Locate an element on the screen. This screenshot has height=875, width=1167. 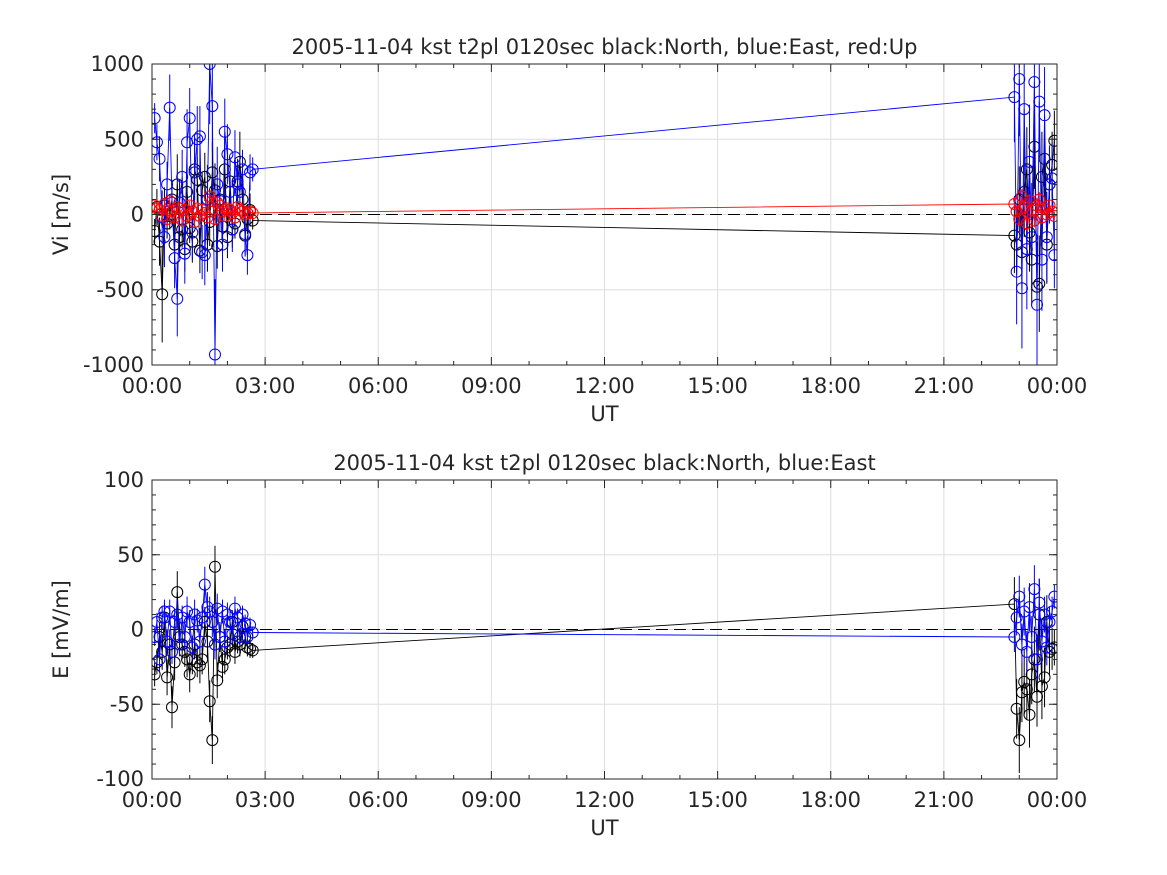
series-line is located at coordinates (604, 622).